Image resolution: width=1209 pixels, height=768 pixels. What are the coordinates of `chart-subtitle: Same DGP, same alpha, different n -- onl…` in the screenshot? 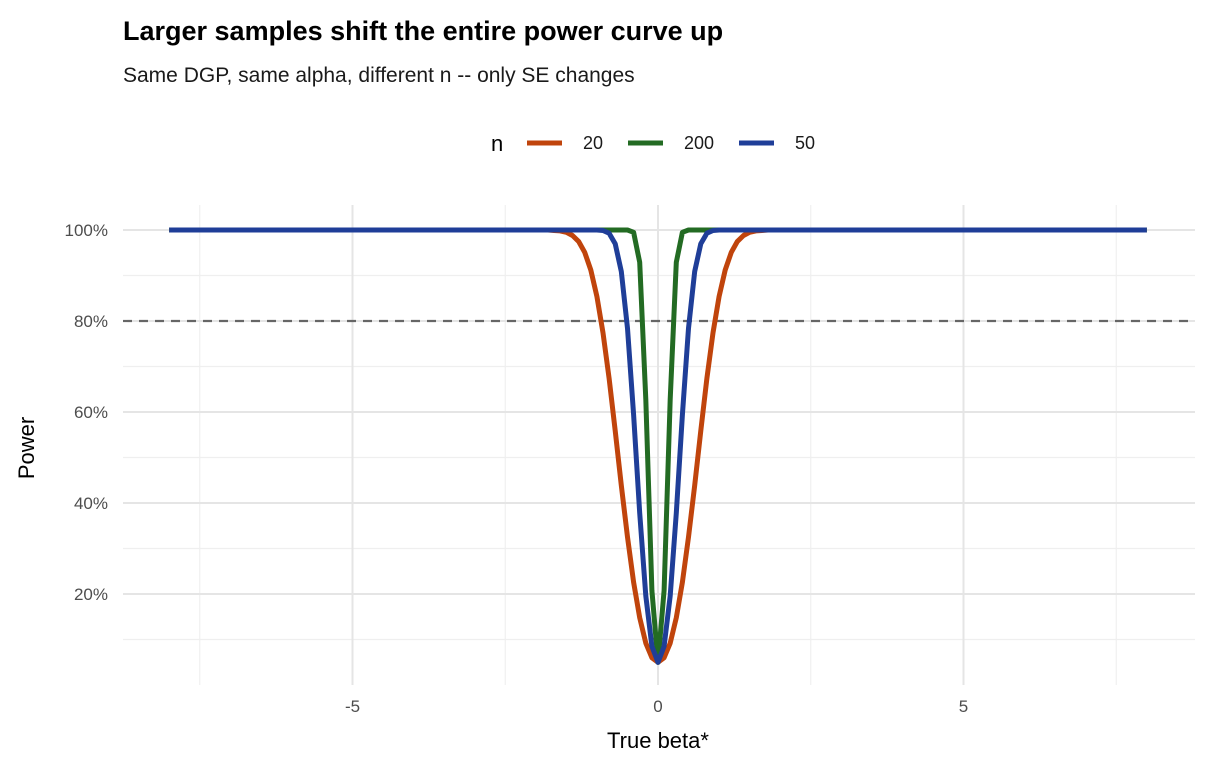 It's located at (379, 75).